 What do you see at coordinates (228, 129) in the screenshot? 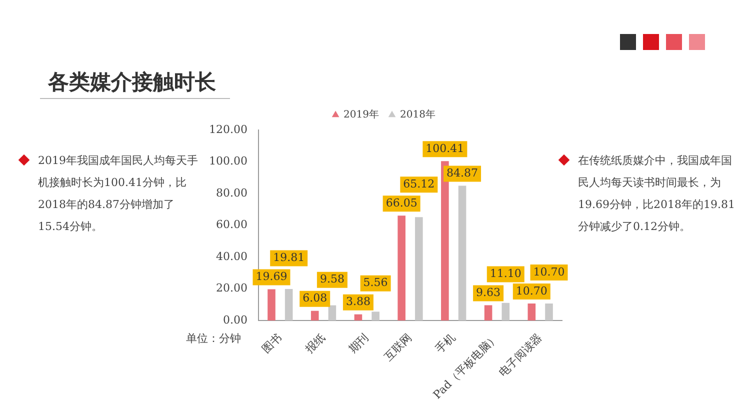
I see `y-tick-label: 120.00` at bounding box center [228, 129].